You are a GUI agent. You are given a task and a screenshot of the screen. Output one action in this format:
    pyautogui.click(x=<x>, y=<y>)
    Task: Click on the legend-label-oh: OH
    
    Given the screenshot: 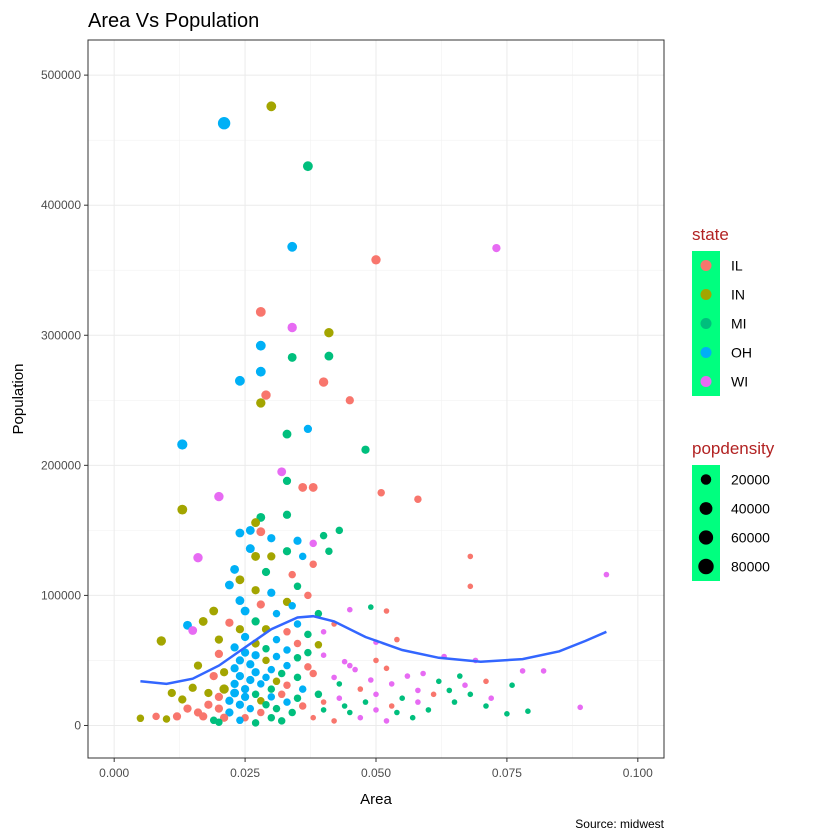 What is the action you would take?
    pyautogui.click(x=741, y=353)
    